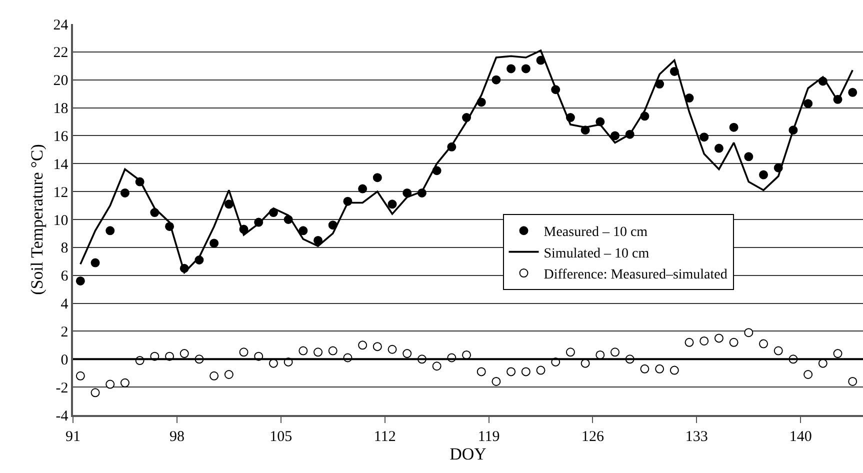  I want to click on x-axis-title: DOY, so click(468, 454).